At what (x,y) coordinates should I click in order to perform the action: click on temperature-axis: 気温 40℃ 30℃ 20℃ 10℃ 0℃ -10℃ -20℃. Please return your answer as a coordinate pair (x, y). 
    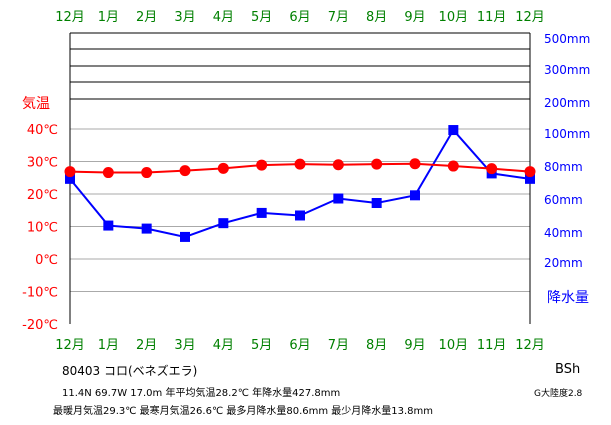
    Looking at the image, I should click on (40, 214).